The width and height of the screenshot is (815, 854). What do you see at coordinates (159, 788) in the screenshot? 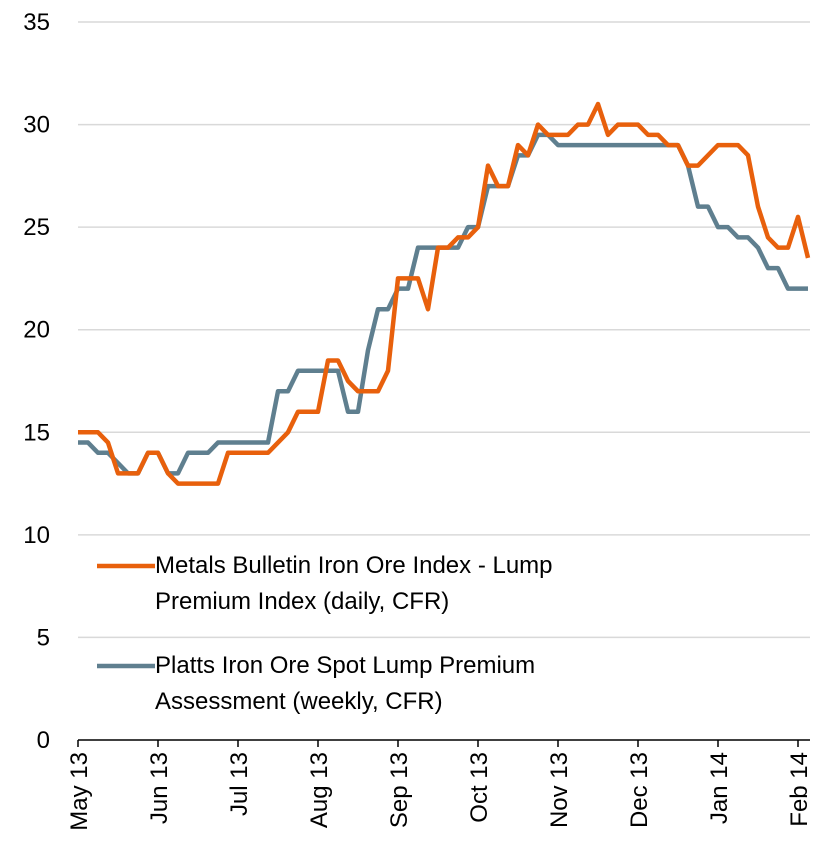
I see `x-tick-label: Jun 13` at bounding box center [159, 788].